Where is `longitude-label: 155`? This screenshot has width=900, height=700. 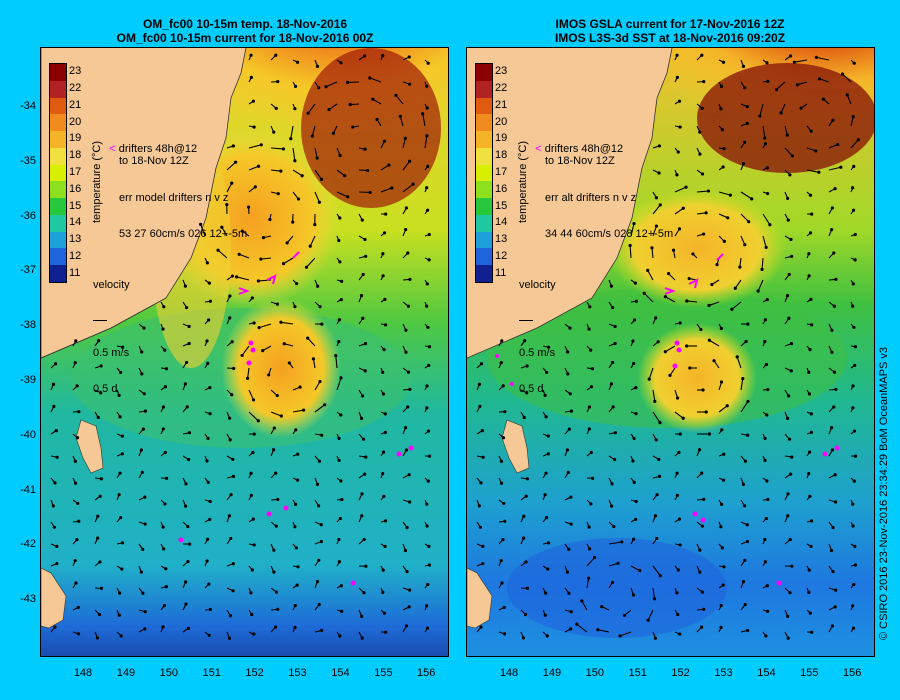
longitude-label: 155 is located at coordinates (809, 673).